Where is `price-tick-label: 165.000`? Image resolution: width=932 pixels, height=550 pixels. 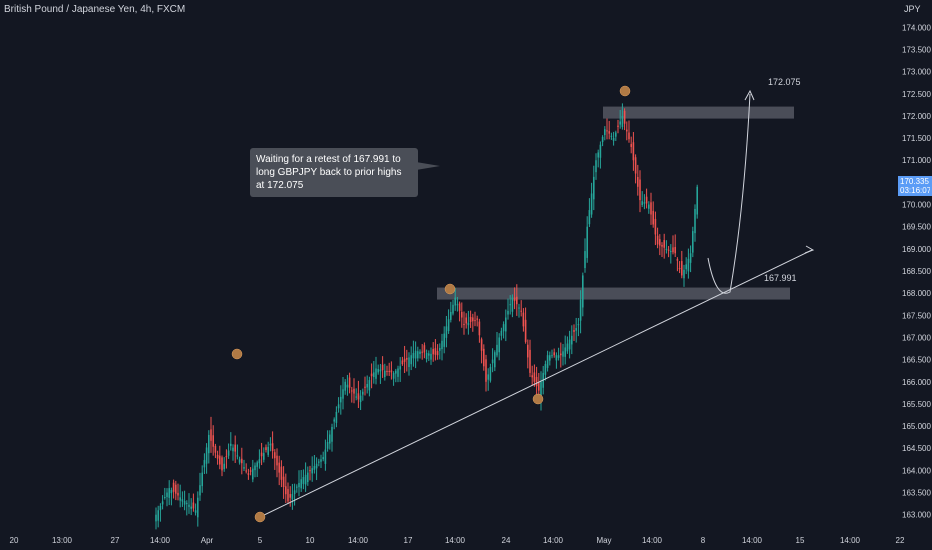 price-tick-label: 165.000 is located at coordinates (916, 426).